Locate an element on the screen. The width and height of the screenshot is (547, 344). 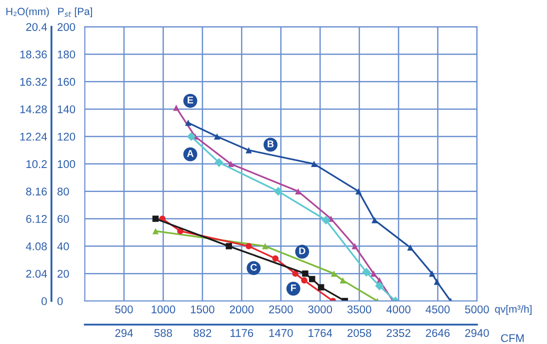
y-tick-label: 160 is located at coordinates (67, 82).